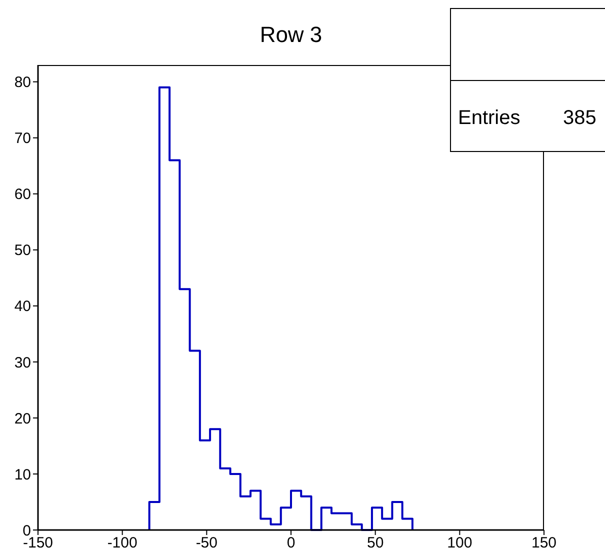  I want to click on y-tick-label: 20, so click(22, 419).